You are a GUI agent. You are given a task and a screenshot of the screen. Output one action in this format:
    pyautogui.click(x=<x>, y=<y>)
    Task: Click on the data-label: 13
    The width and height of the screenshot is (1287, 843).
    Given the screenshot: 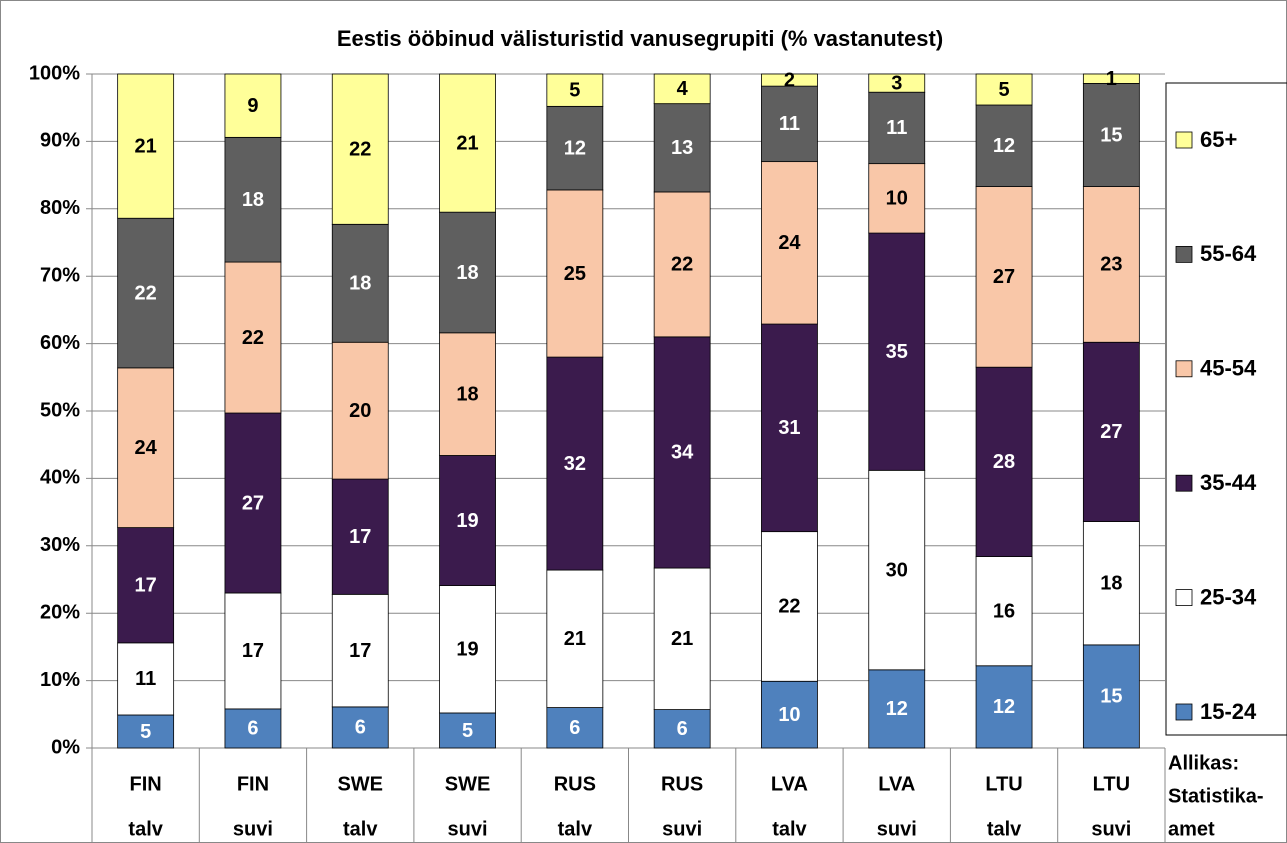 What is the action you would take?
    pyautogui.click(x=682, y=148)
    